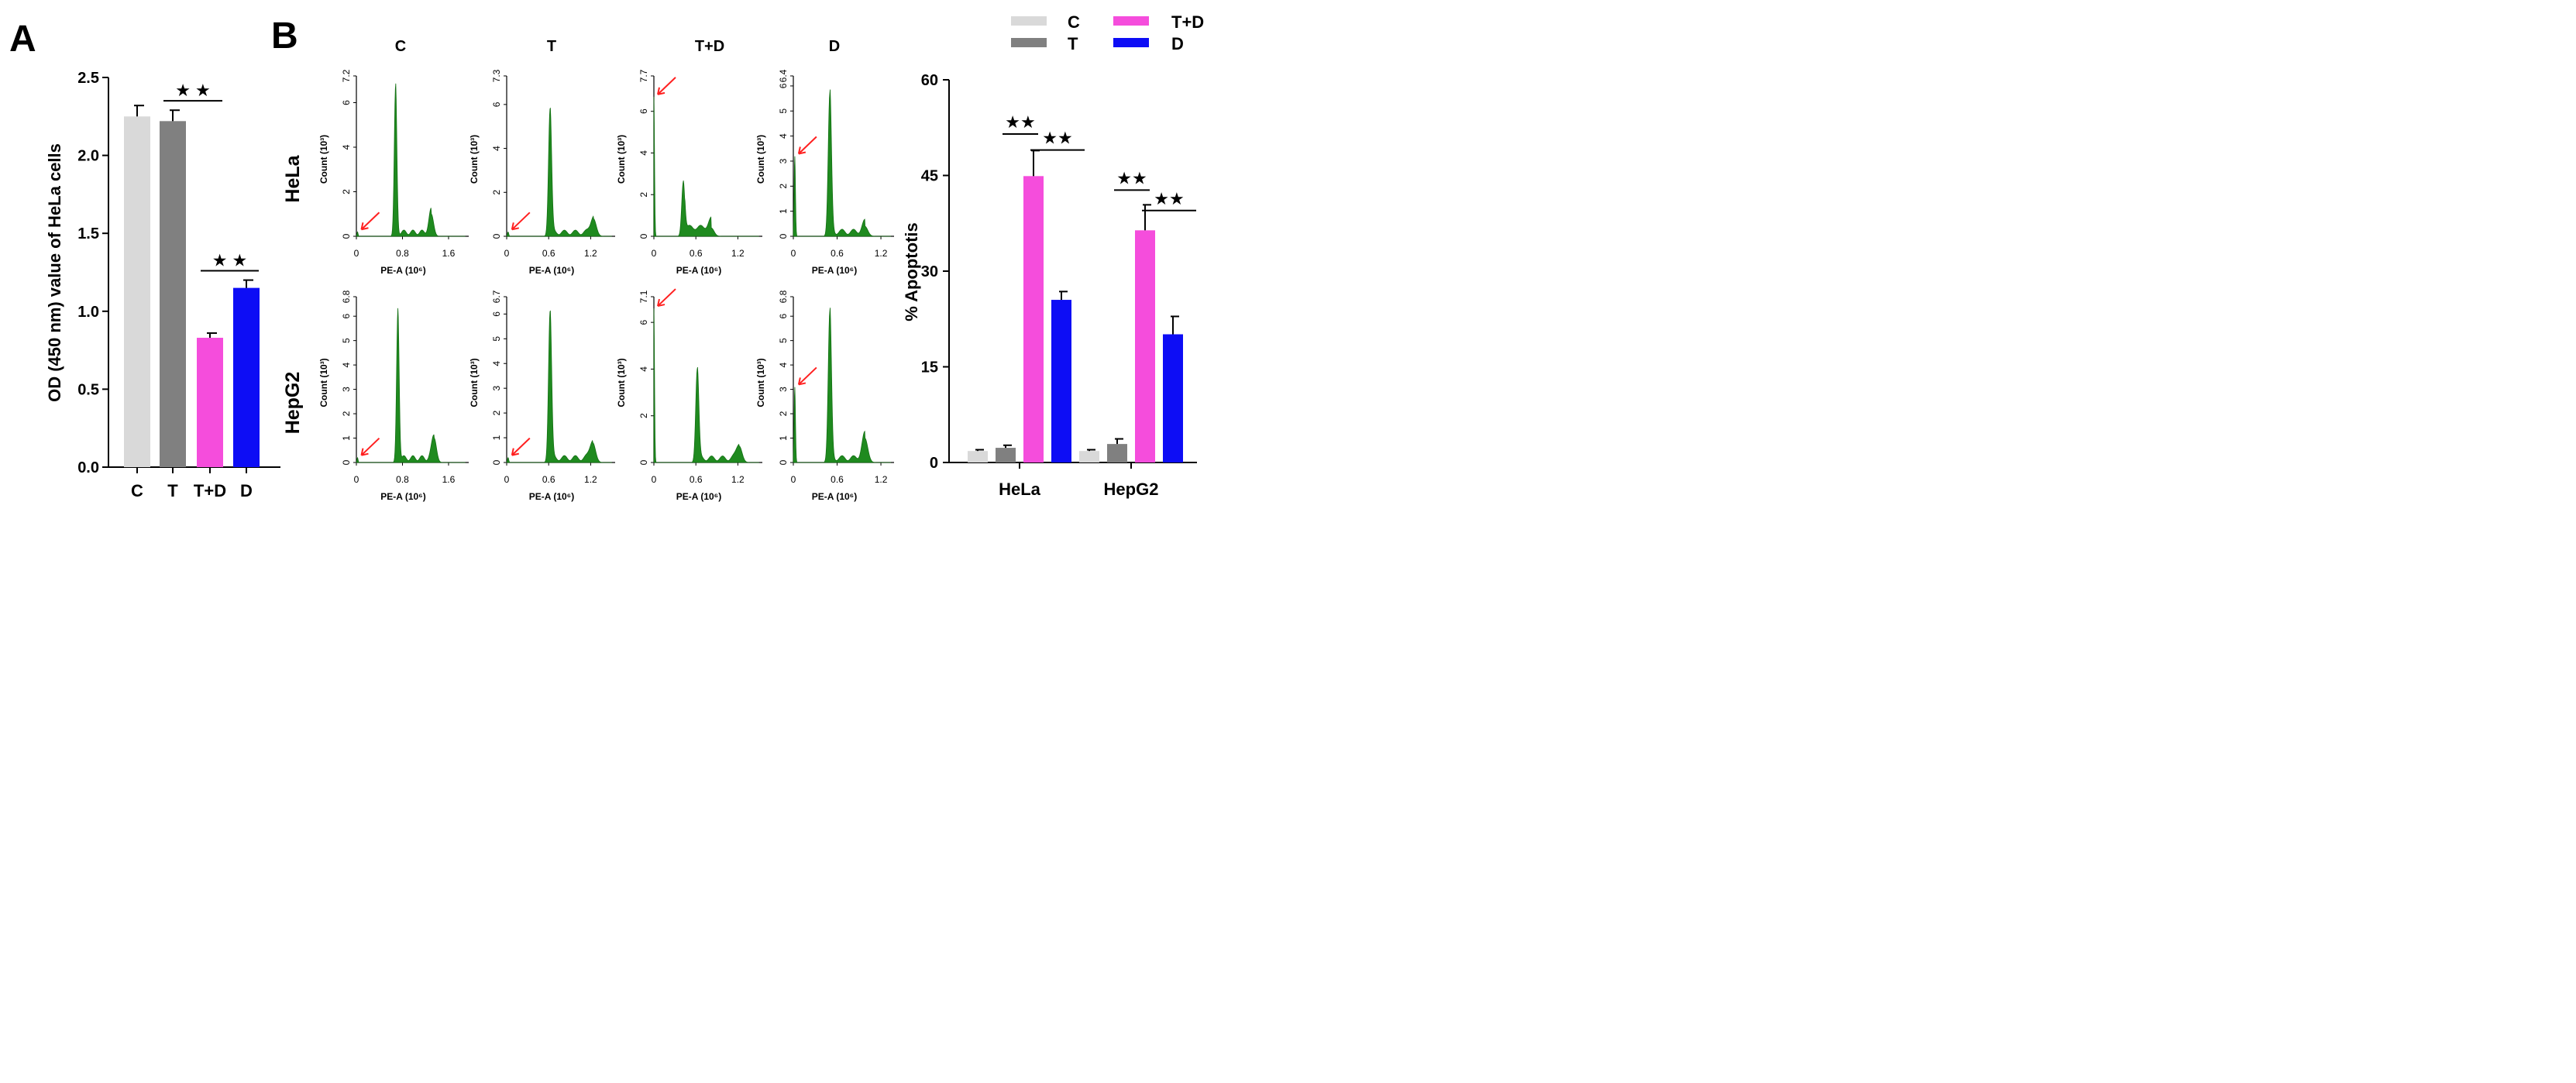  What do you see at coordinates (1177, 43) in the screenshot?
I see `legend-label: D` at bounding box center [1177, 43].